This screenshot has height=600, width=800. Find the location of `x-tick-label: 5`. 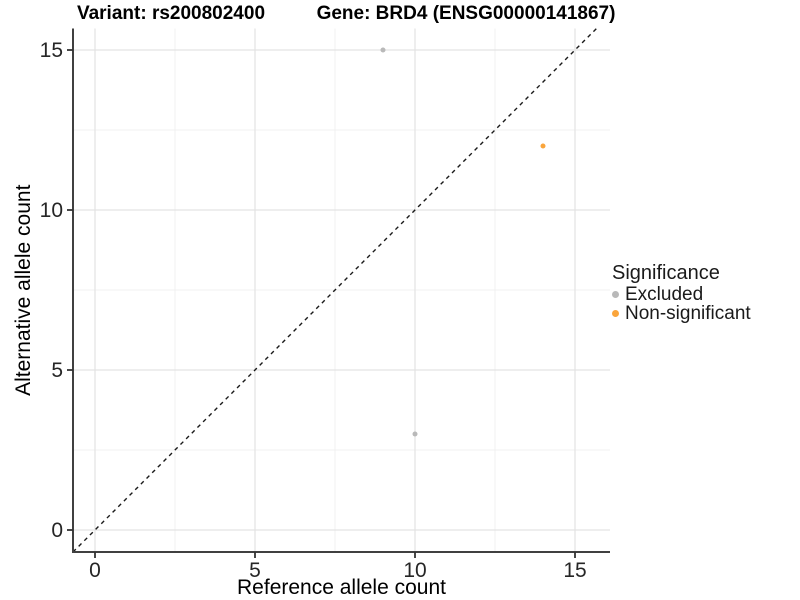

x-tick-label: 5 is located at coordinates (255, 570).